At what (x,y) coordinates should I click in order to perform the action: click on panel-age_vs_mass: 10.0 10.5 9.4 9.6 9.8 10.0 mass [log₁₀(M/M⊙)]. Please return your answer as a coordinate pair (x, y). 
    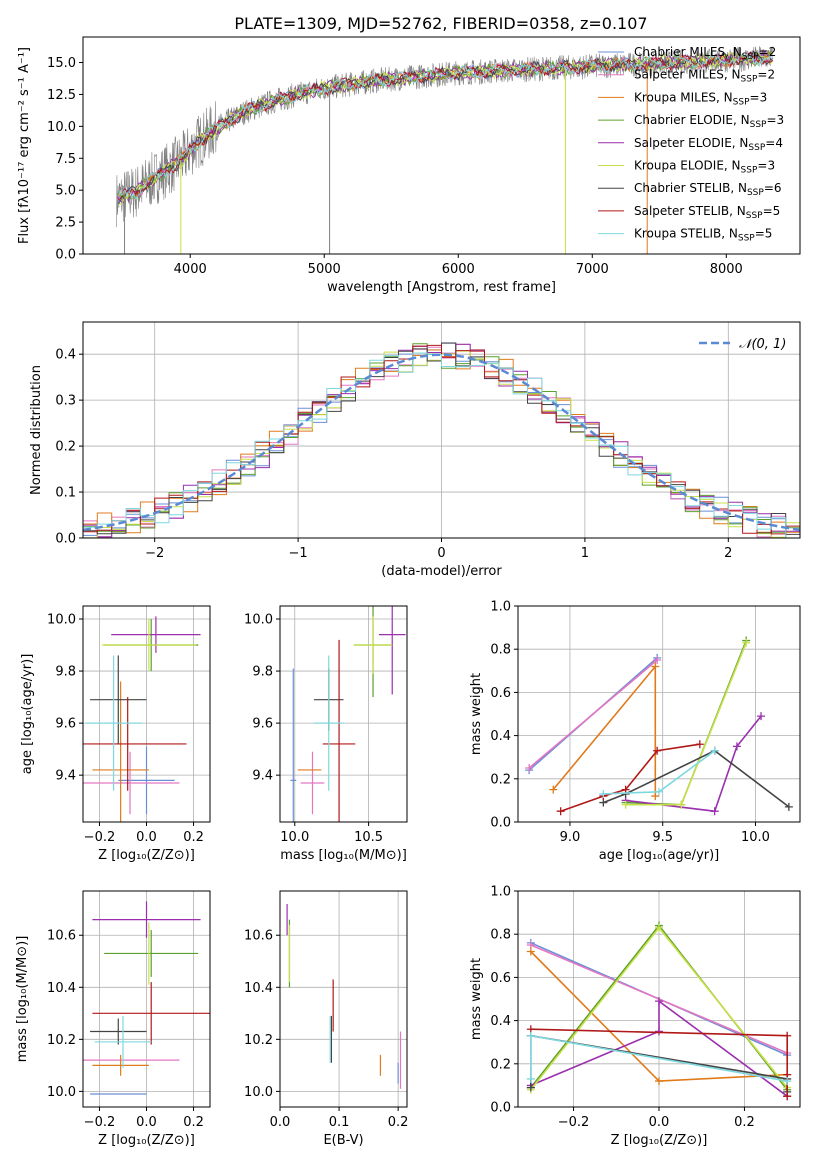
    Looking at the image, I should click on (326, 734).